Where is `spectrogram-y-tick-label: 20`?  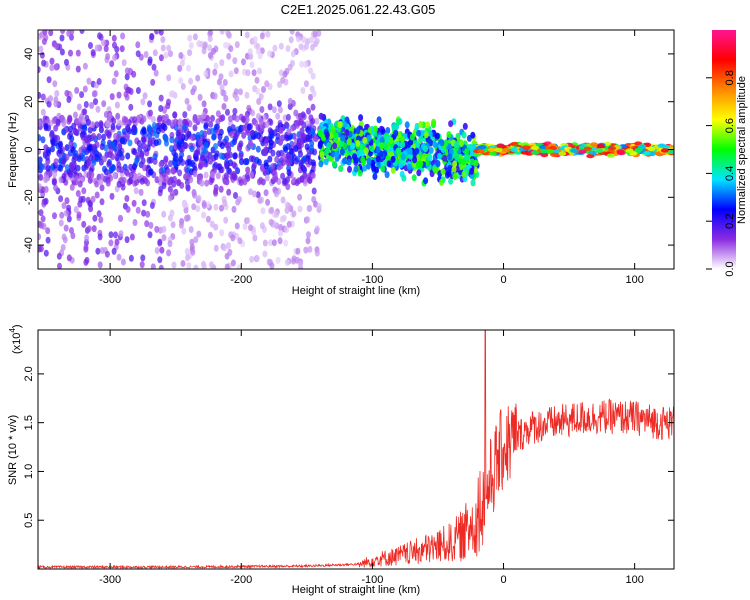
spectrogram-y-tick-label: 20 is located at coordinates (29, 102).